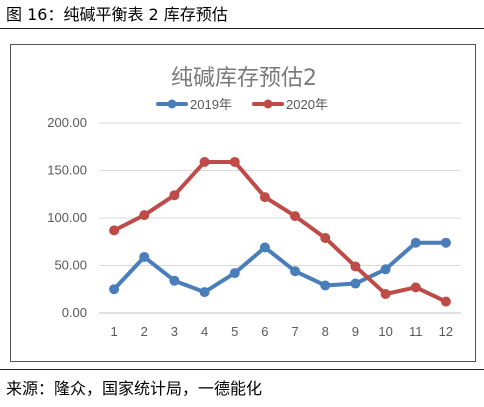  I want to click on x-tick-label: 8, so click(325, 331).